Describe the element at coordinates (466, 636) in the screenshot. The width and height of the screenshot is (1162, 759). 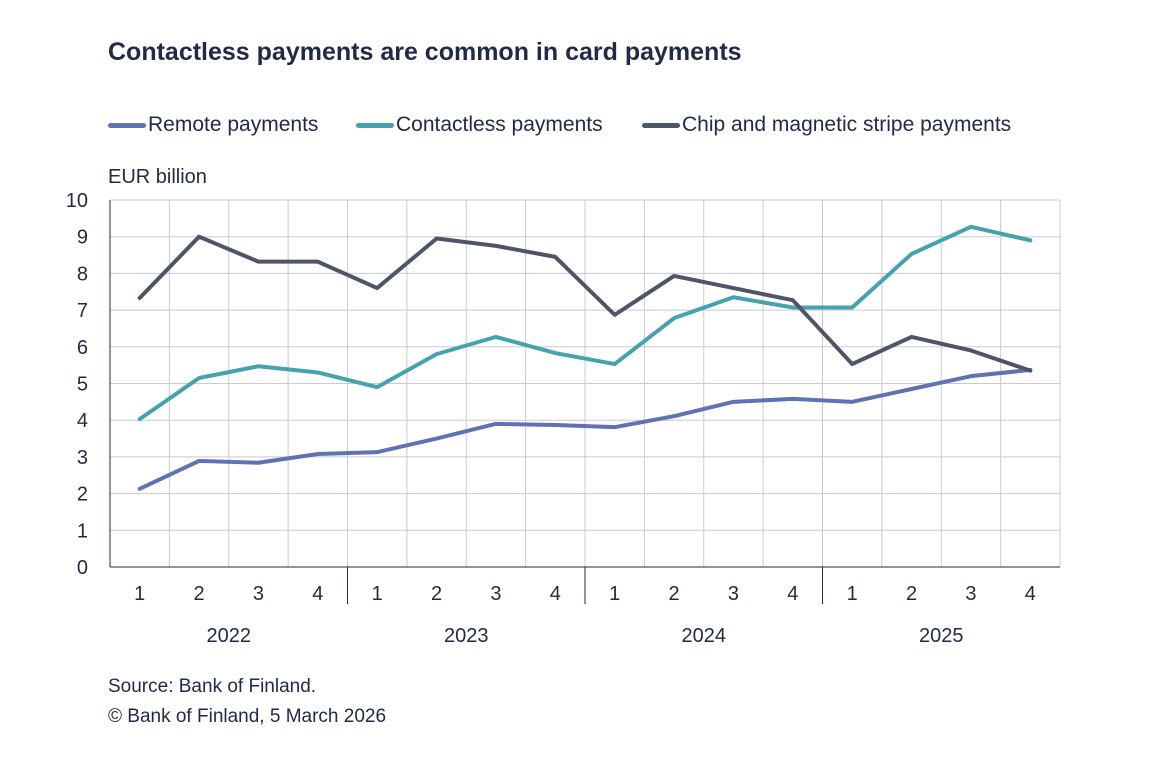
I see `year-label: 2023` at that location.